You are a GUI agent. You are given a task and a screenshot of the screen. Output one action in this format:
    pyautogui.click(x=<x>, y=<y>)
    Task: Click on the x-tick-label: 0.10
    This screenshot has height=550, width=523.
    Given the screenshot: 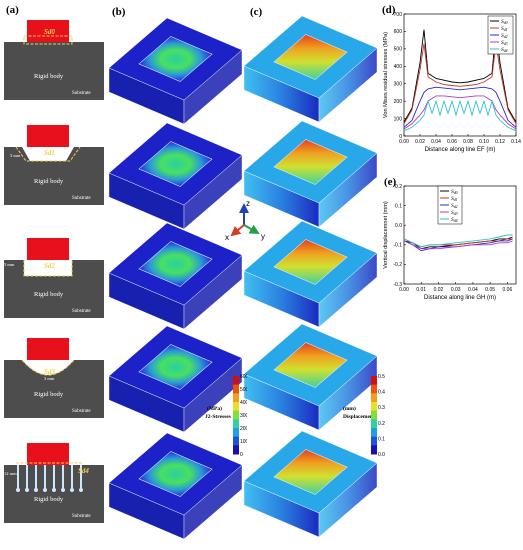 What is the action you would take?
    pyautogui.click(x=484, y=142)
    